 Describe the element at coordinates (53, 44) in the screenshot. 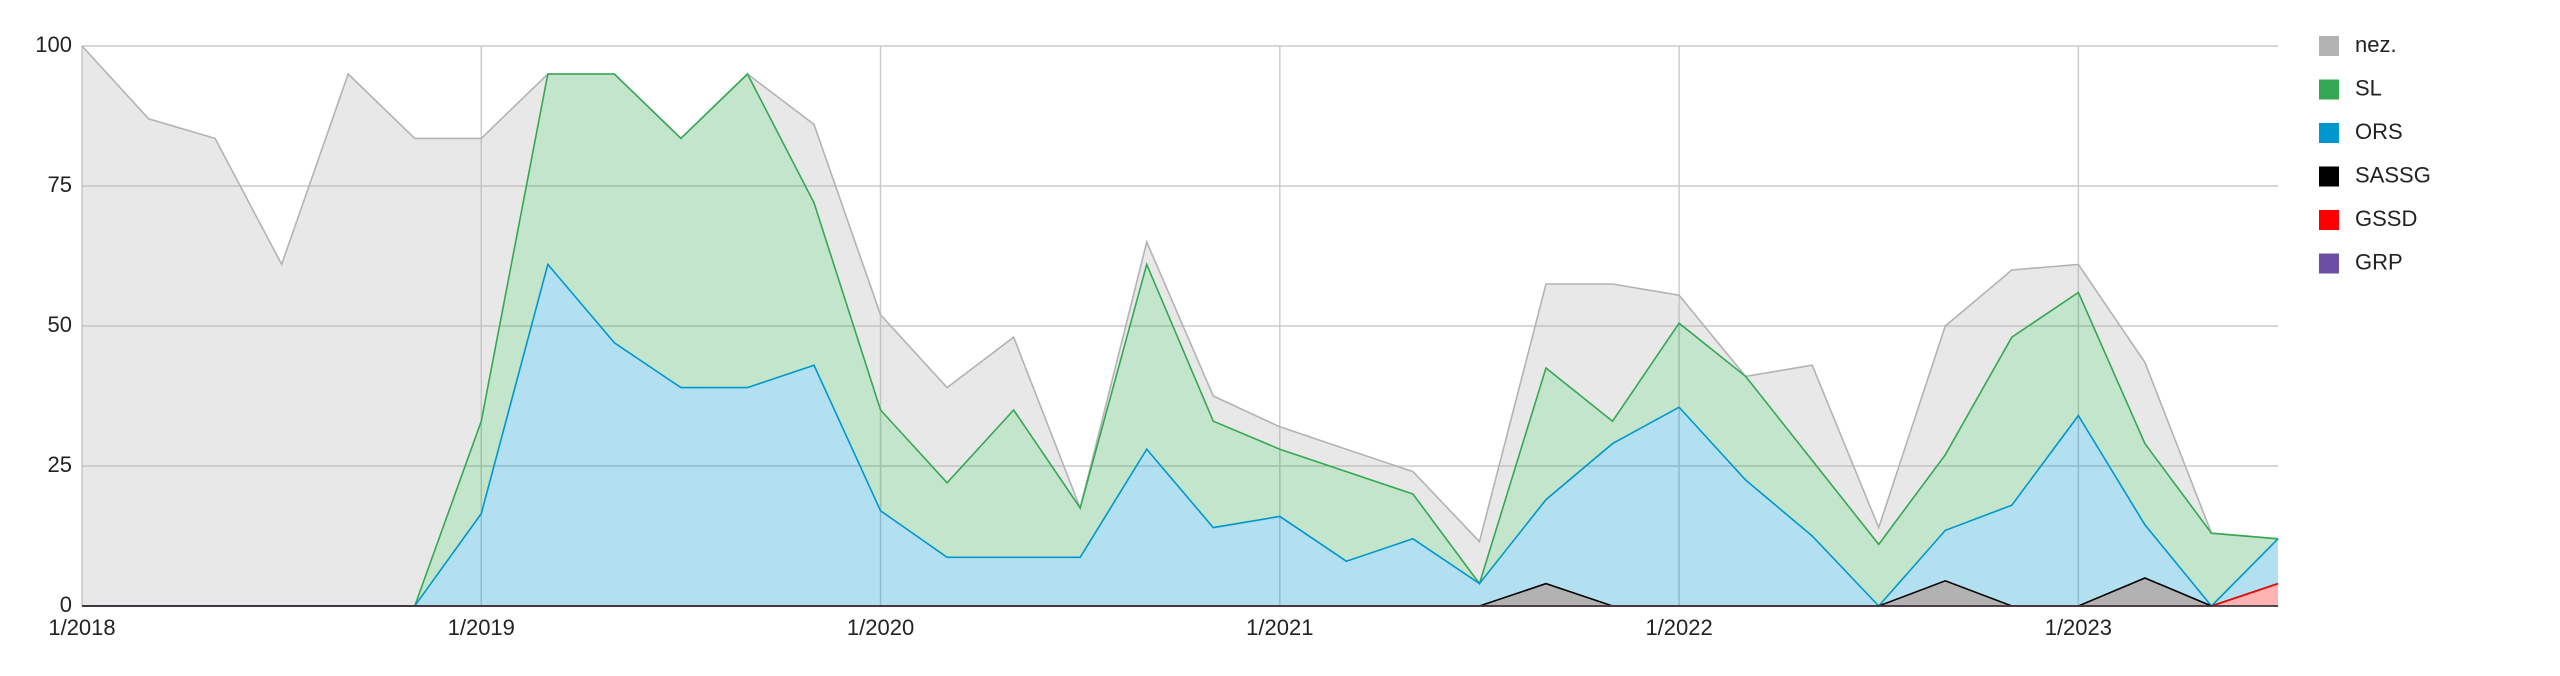

I see `y-tick-label: 100` at that location.